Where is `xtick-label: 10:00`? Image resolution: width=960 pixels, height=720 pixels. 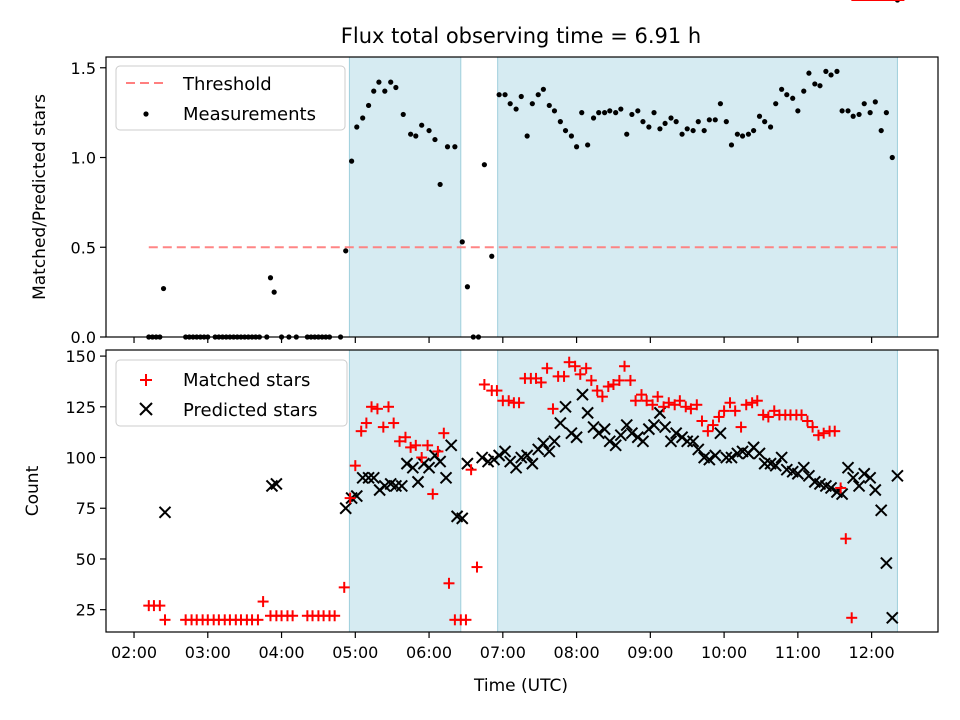 xtick-label: 10:00 is located at coordinates (724, 652).